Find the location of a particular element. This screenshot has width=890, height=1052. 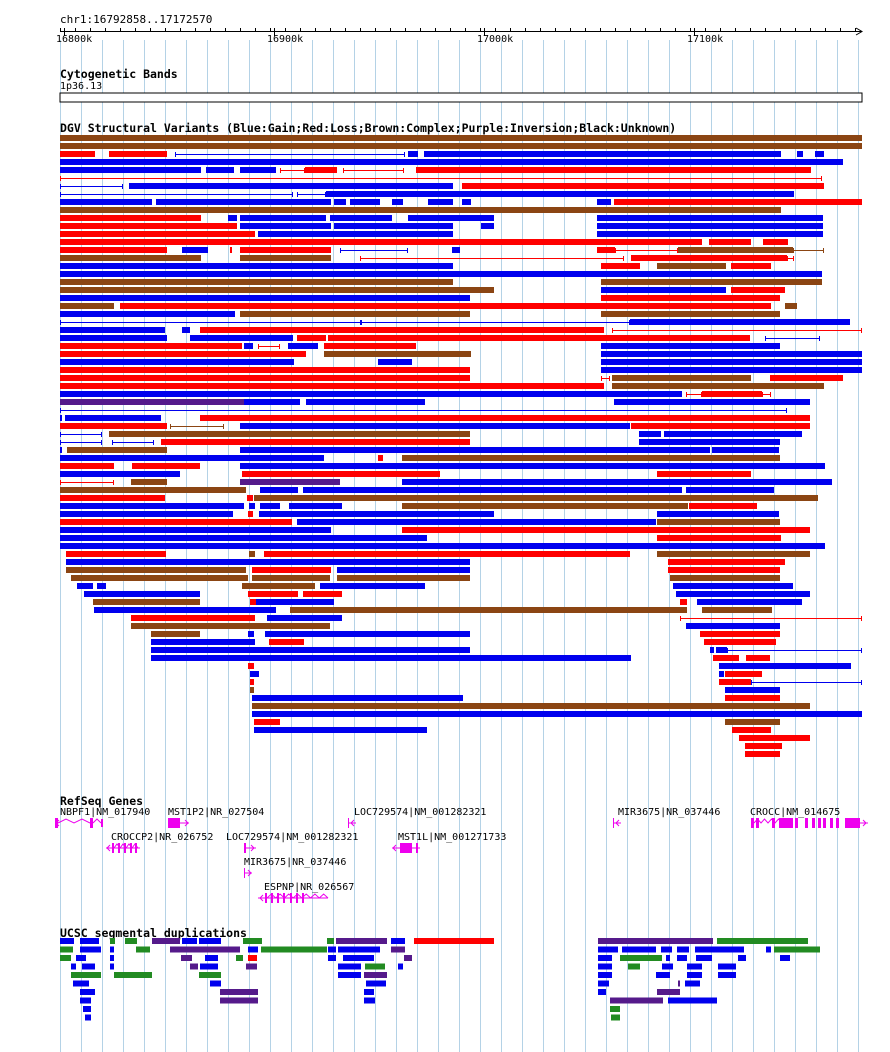

gene-label: MST1P2|NR_027504 is located at coordinates (216, 812).